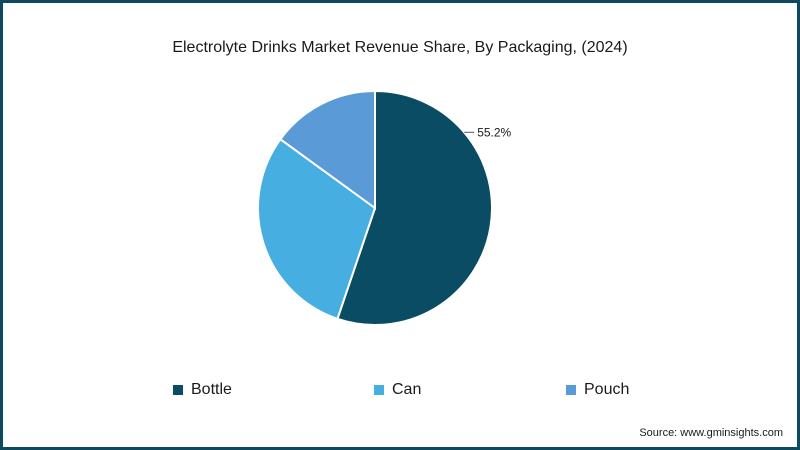 The width and height of the screenshot is (800, 450). I want to click on legend-swatch-can, so click(379, 390).